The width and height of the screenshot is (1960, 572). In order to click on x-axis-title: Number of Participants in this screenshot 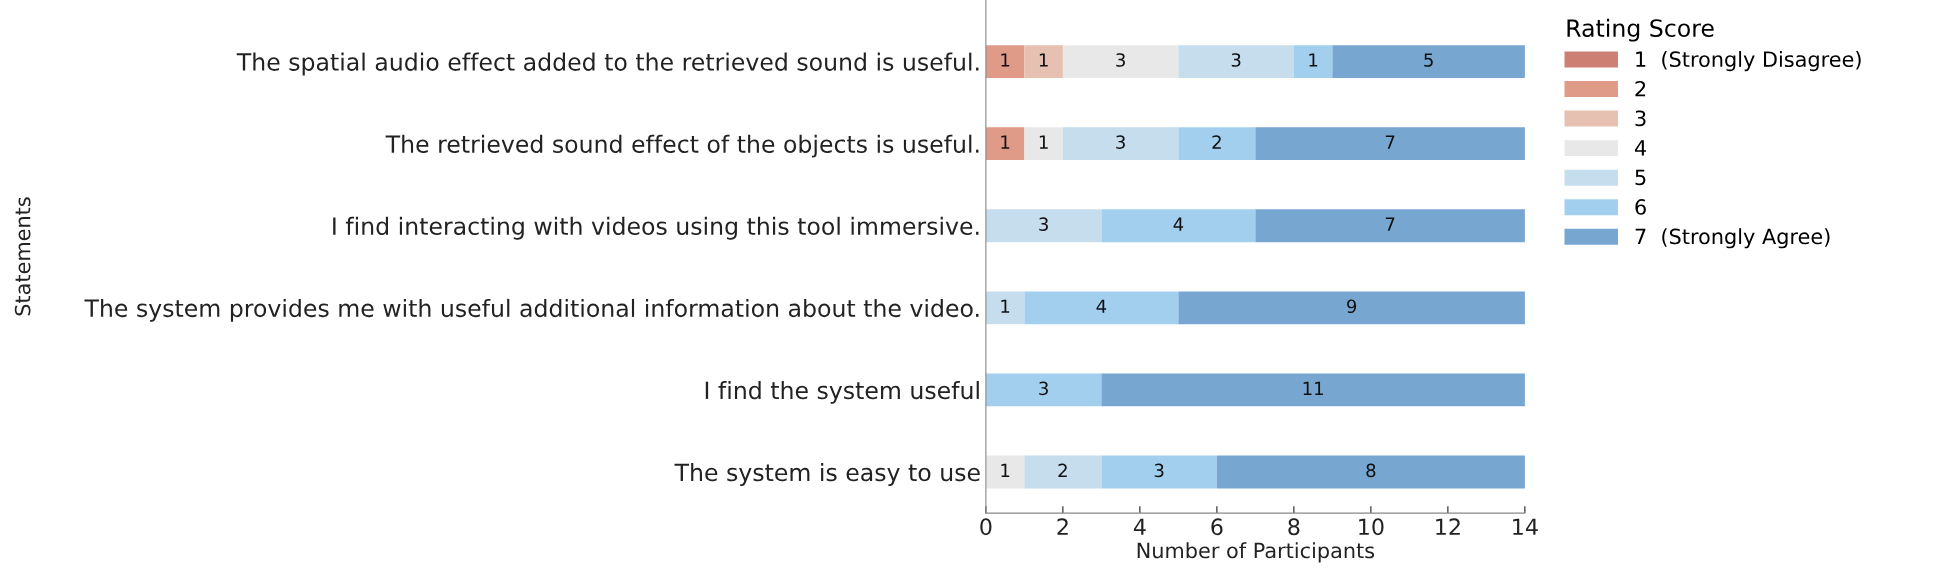, I will do `click(1256, 552)`.